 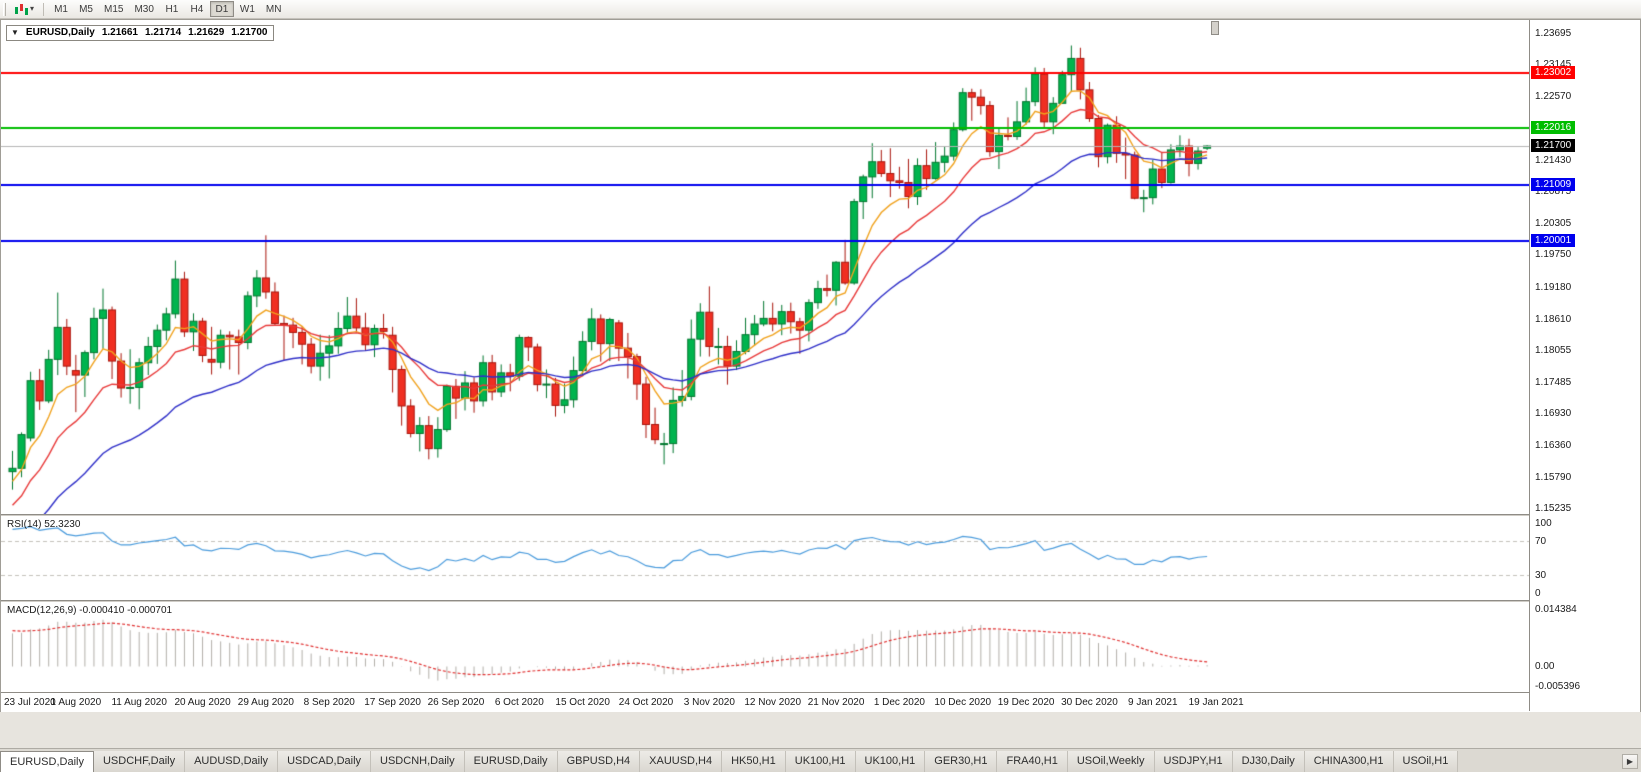 I want to click on date-axis-label: 29 Aug 2020, so click(x=265, y=702).